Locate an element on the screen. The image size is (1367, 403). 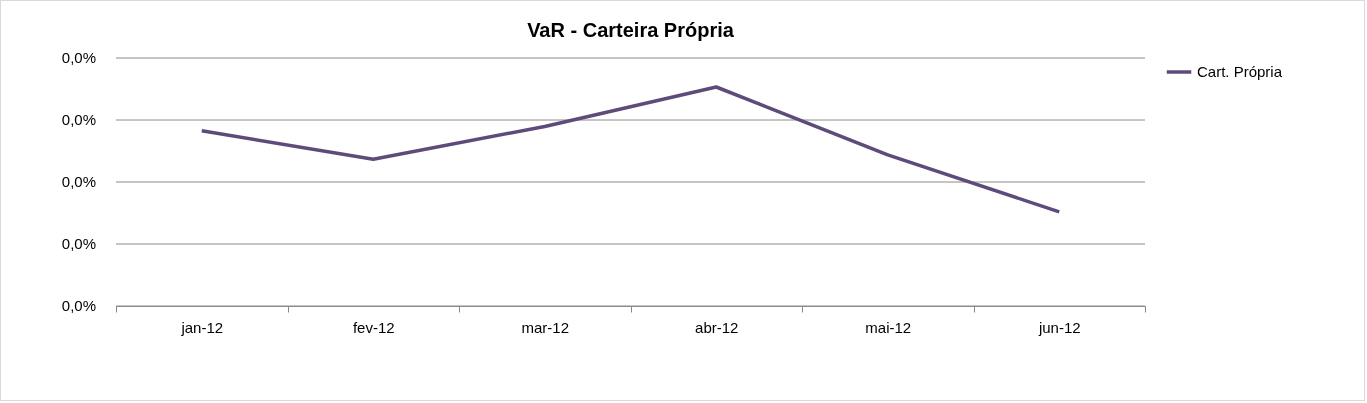
x-tick-label: fev-12 is located at coordinates (373, 327).